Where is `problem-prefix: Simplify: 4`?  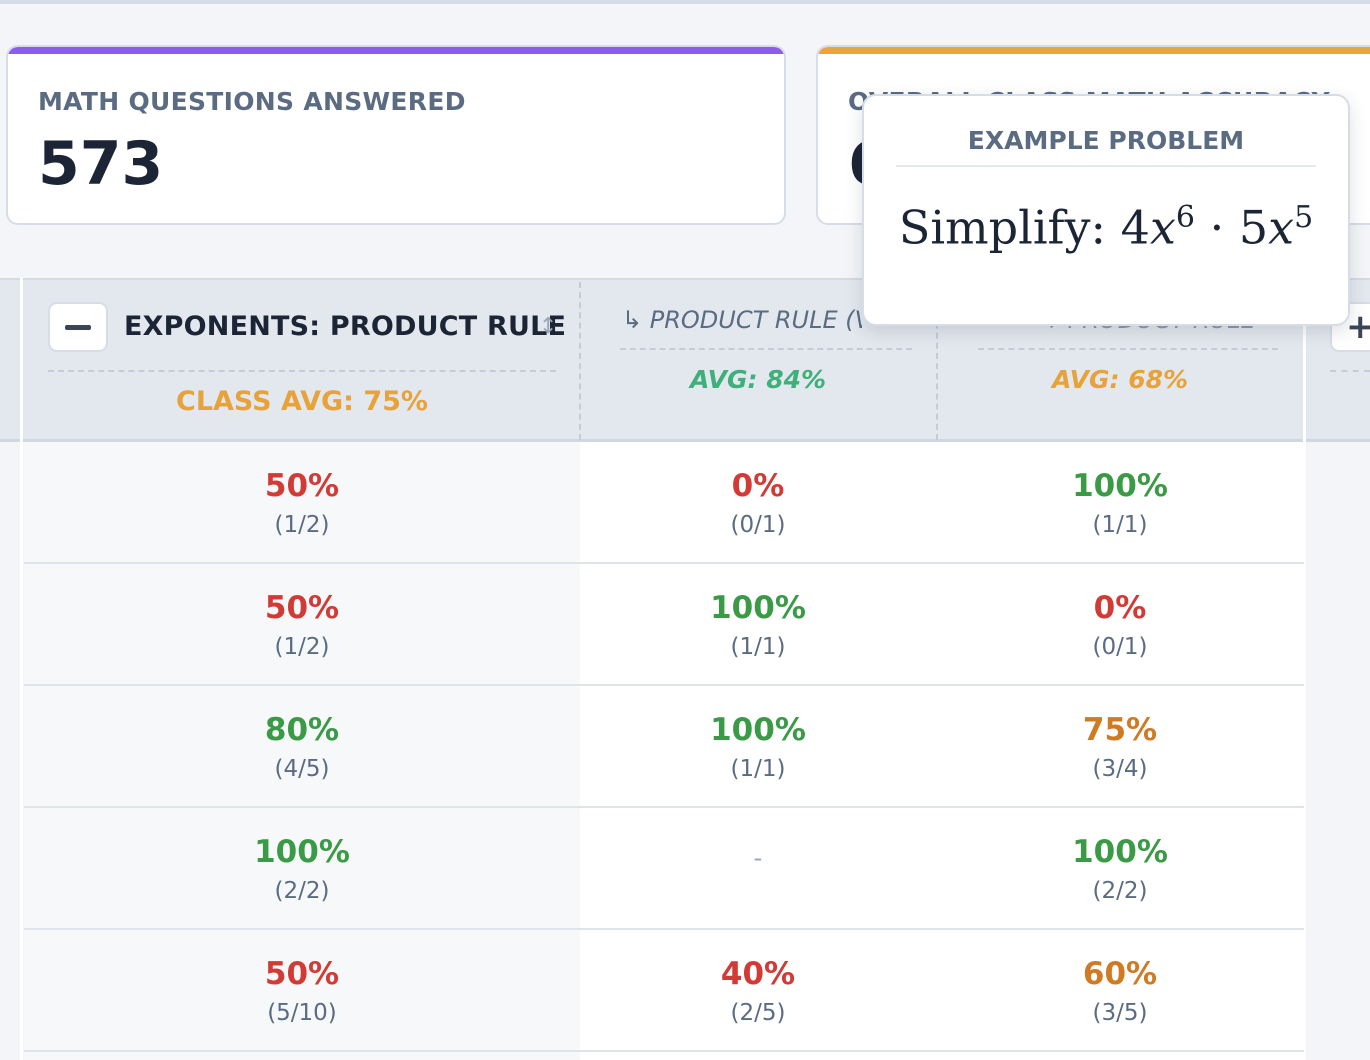 problem-prefix: Simplify: 4 is located at coordinates (1024, 227).